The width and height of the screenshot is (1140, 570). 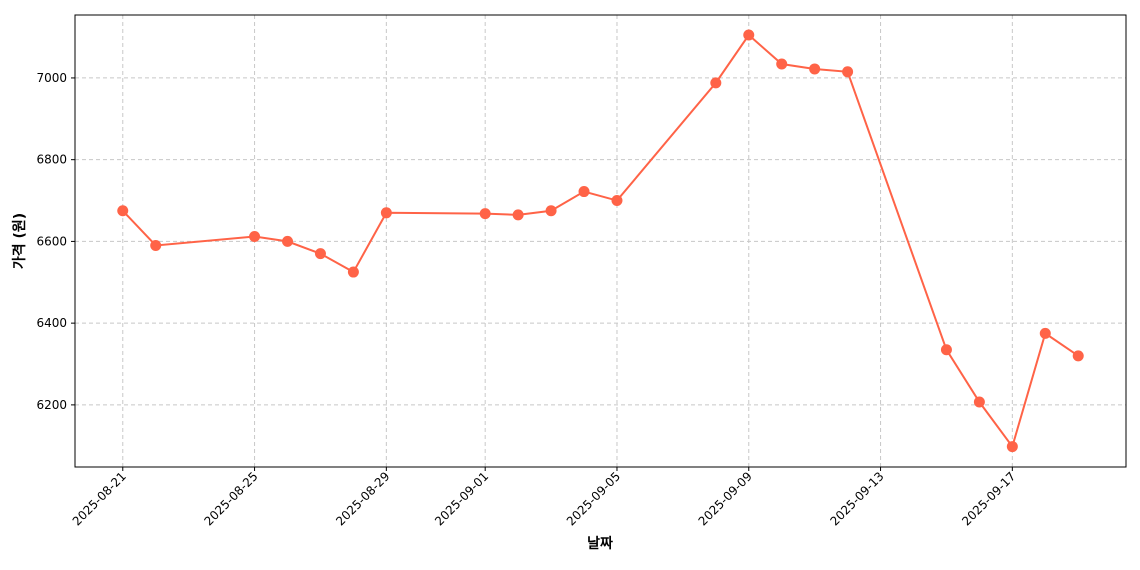 I want to click on x-tick-label: 2025-08-29, so click(x=362, y=498).